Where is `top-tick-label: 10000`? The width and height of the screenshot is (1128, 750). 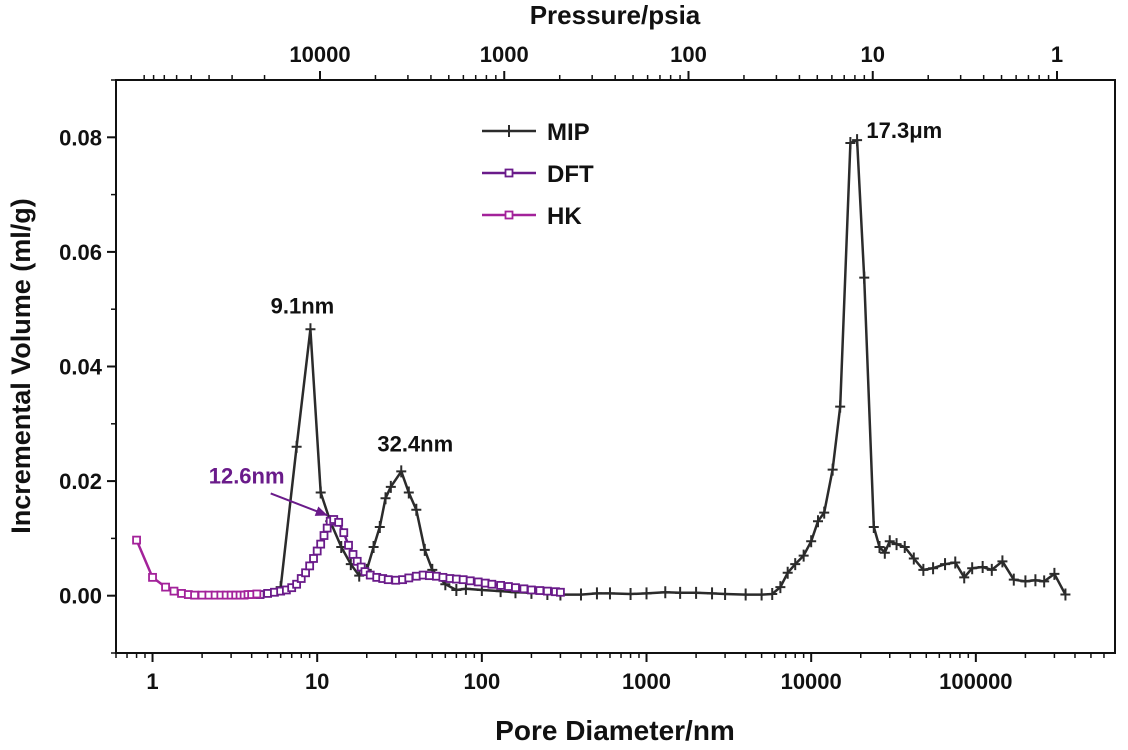 top-tick-label: 10000 is located at coordinates (319, 54).